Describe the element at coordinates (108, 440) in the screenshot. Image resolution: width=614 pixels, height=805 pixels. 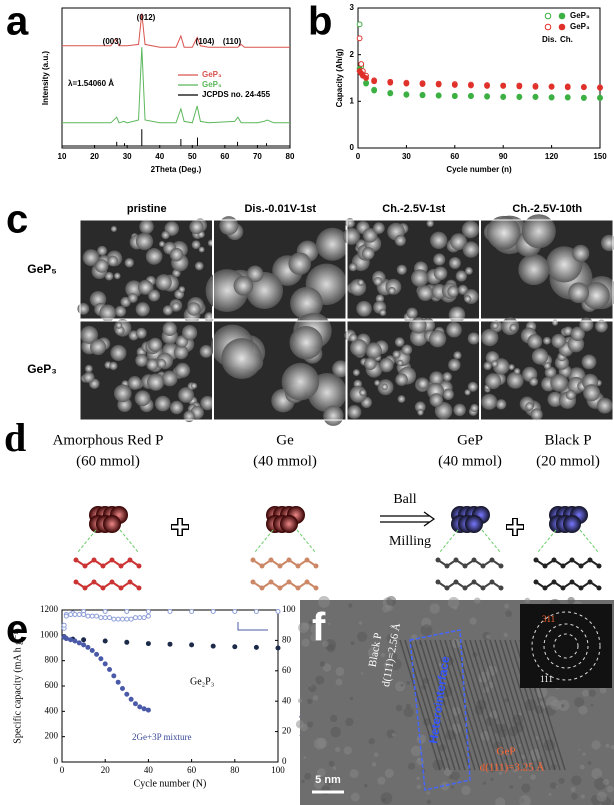
I see `compound-name: Amorphous Red P` at that location.